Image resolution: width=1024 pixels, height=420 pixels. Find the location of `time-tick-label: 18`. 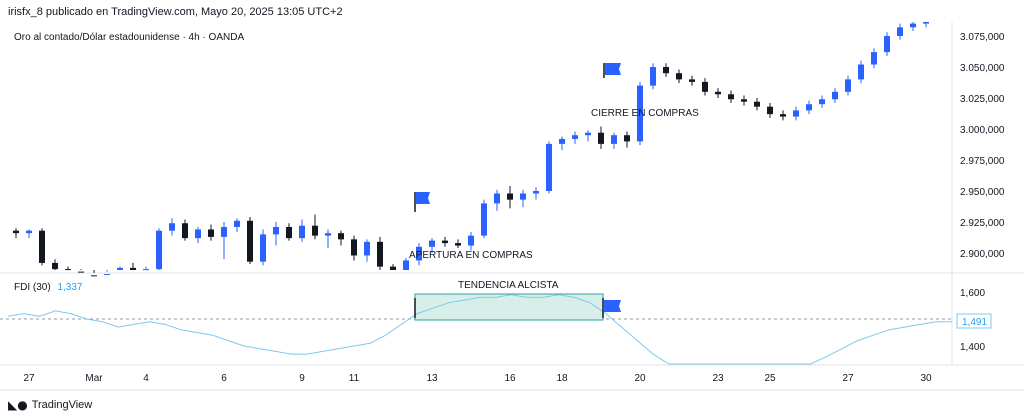

time-tick-label: 18 is located at coordinates (562, 378).